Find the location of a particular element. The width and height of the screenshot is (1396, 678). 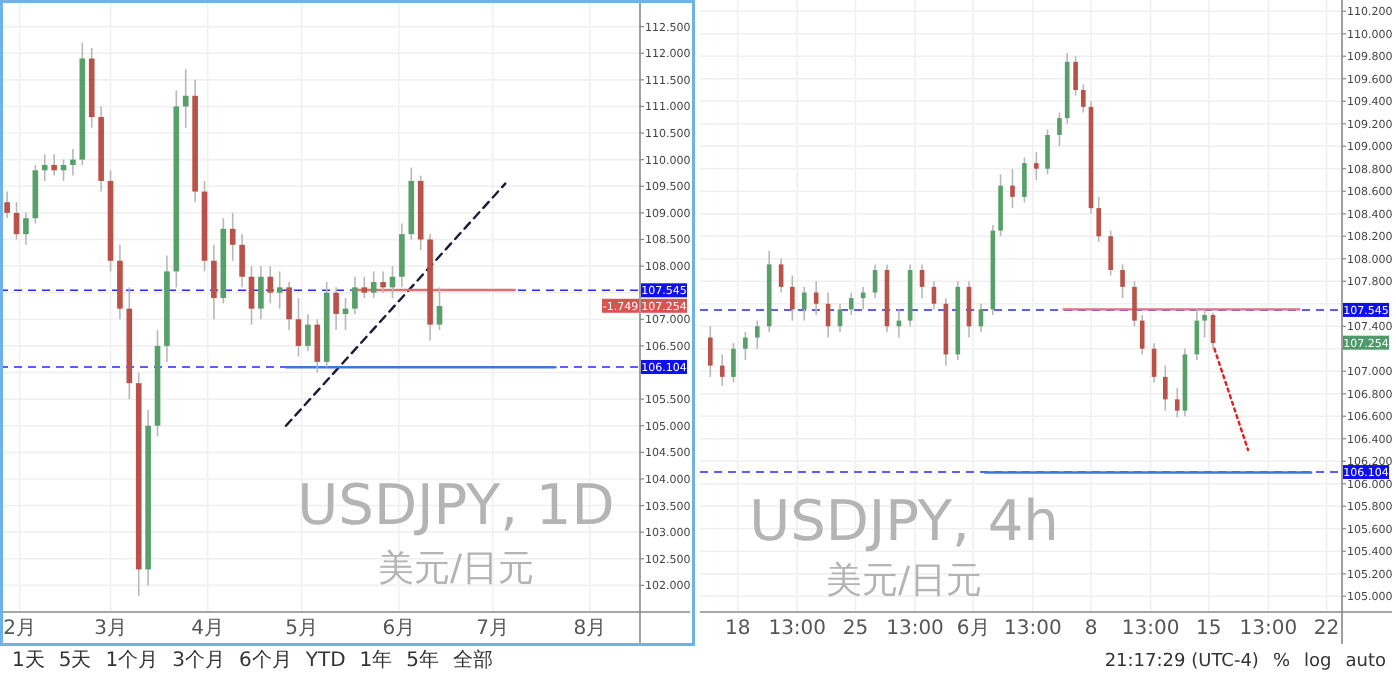

x-tick-label: 18 is located at coordinates (737, 629).